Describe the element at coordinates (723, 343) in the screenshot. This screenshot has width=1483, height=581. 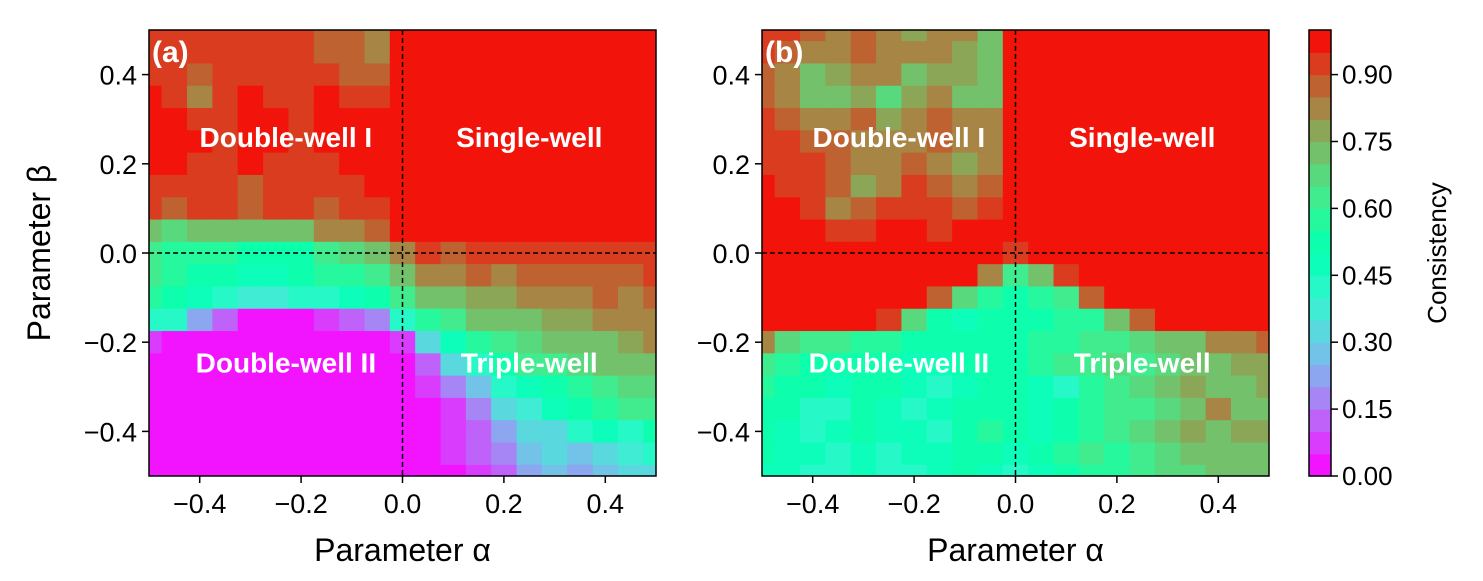
I see `y-tick-label: −0.2` at that location.